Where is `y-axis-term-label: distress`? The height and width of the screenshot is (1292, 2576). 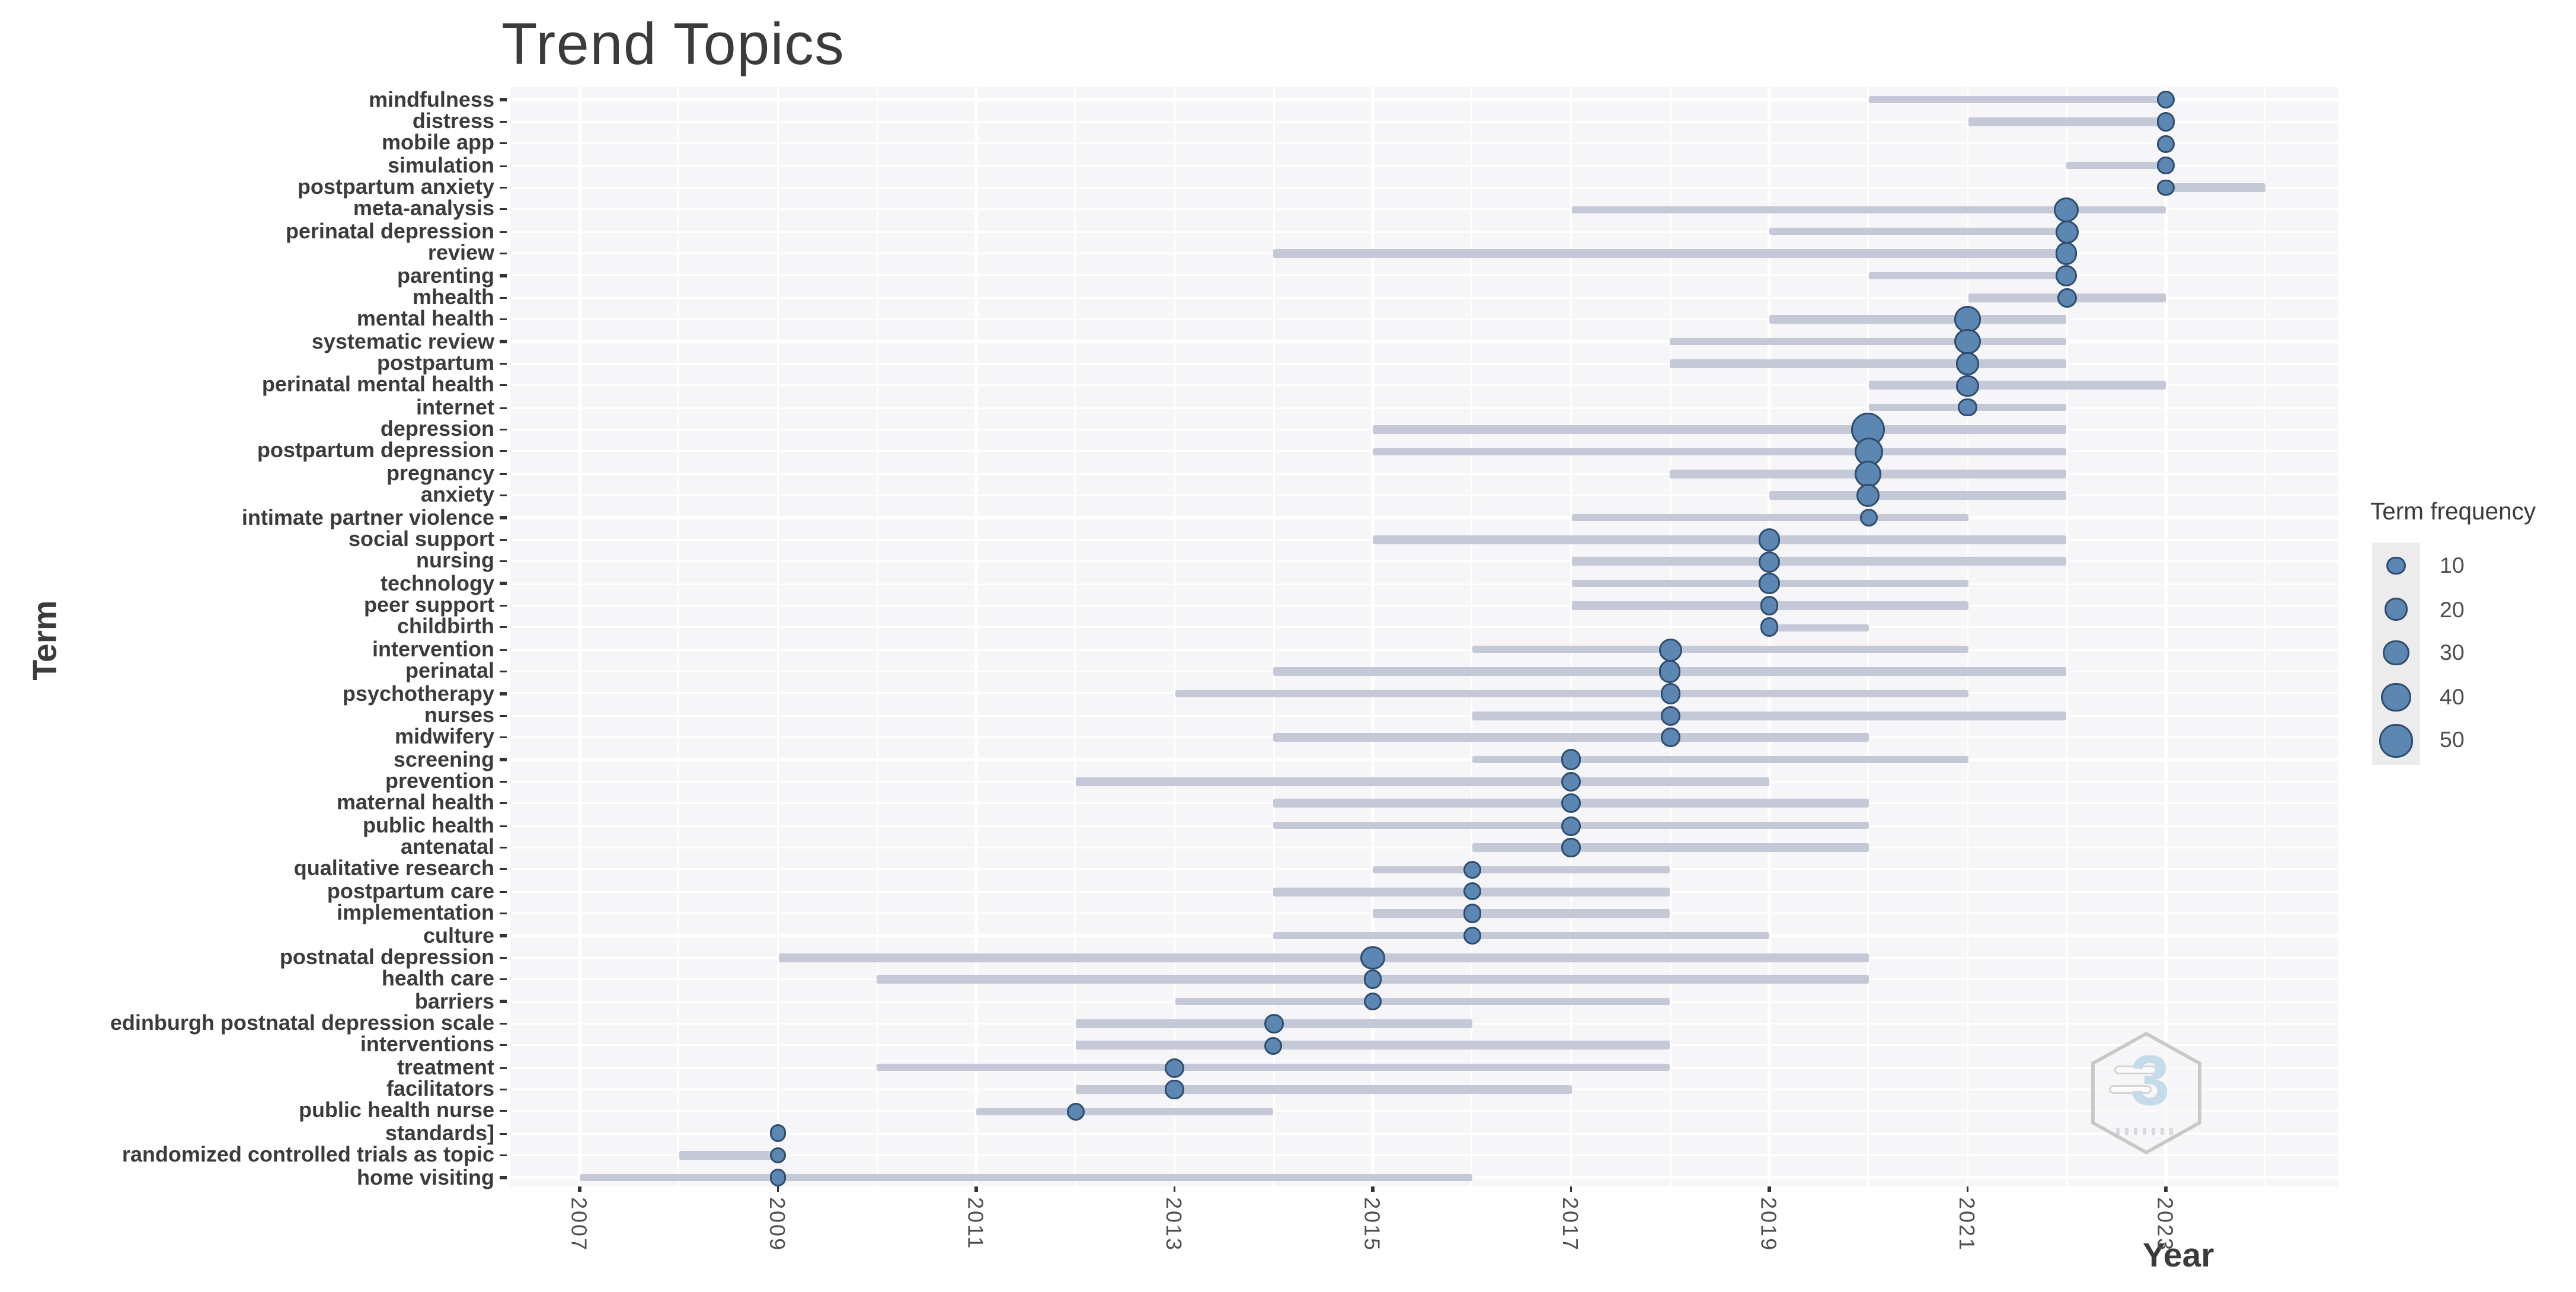
y-axis-term-label: distress is located at coordinates (453, 120).